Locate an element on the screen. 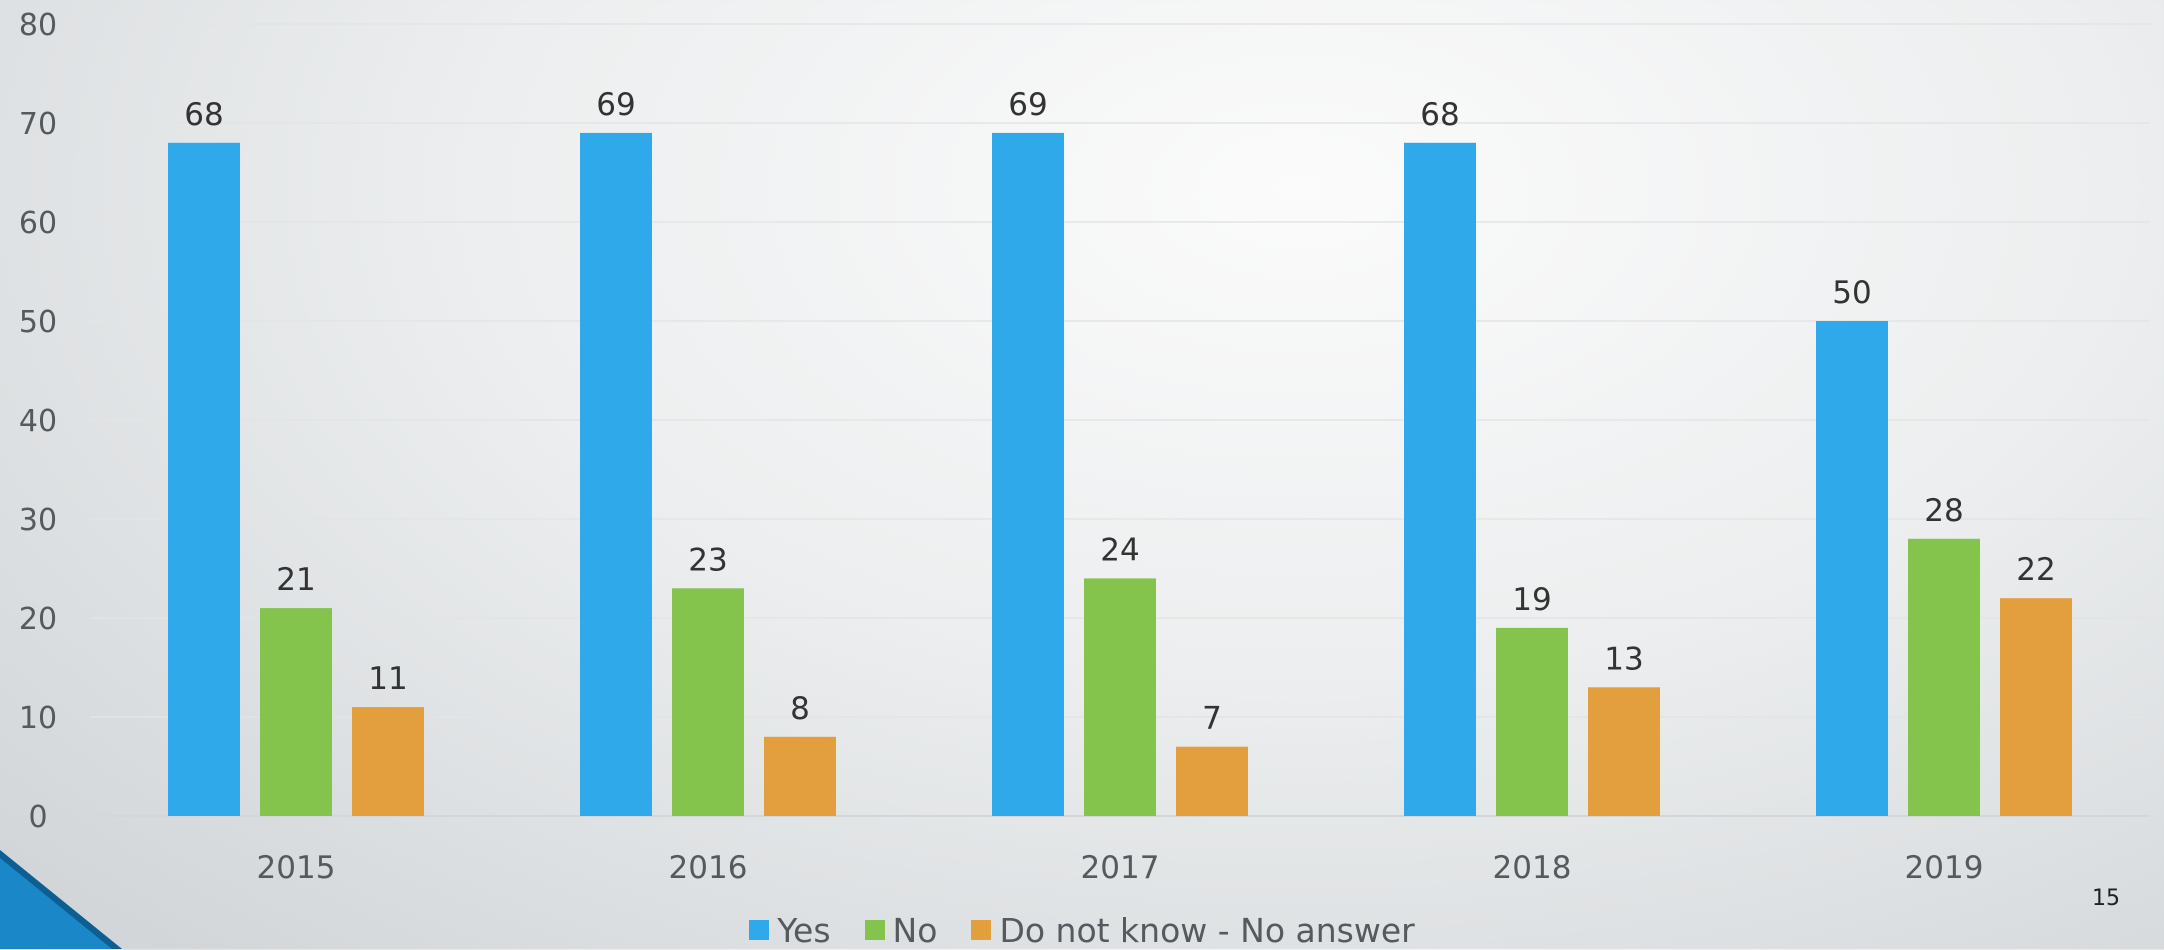  x-tick-label: 2017 is located at coordinates (1120, 868).